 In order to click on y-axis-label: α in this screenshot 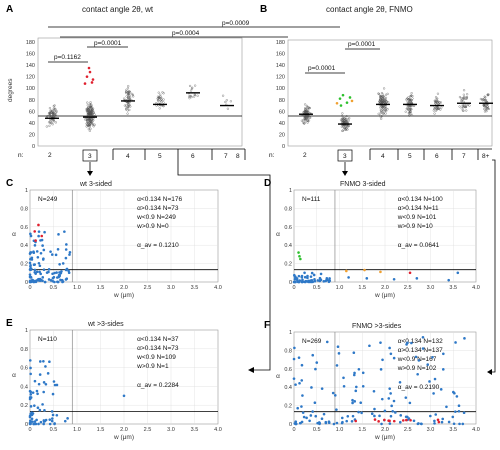, I will do `click(14, 234)`.